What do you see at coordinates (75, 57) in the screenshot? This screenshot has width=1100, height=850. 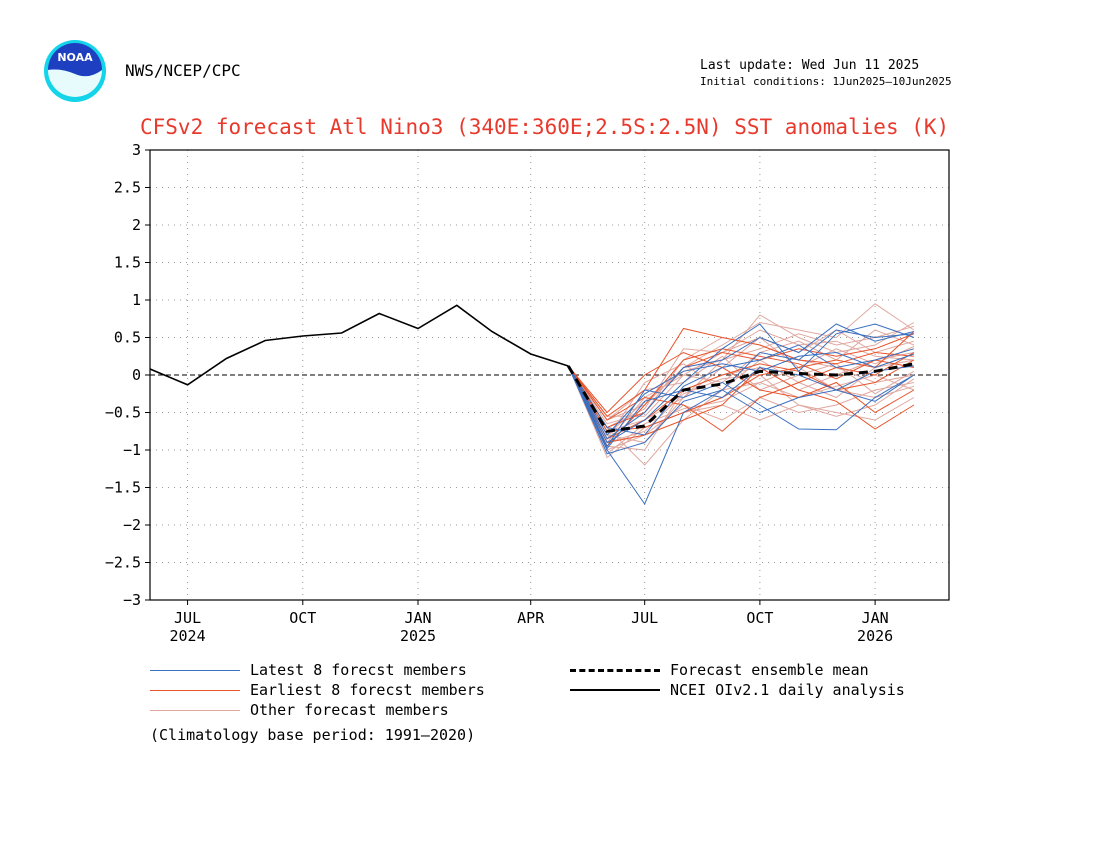 I see `svg-text: NOAA` at bounding box center [75, 57].